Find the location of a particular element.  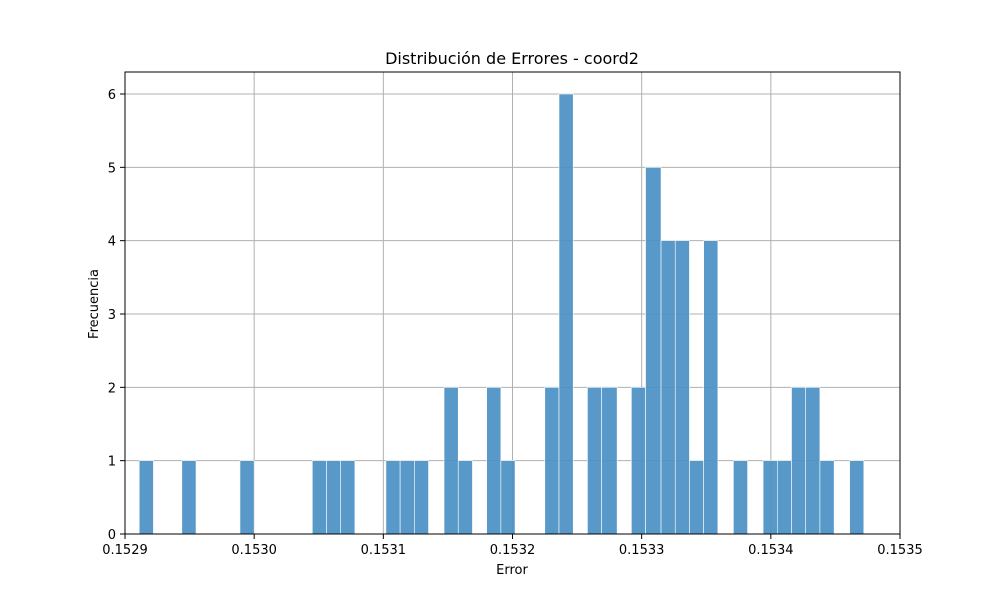

y-tick-label: 0 is located at coordinates (112, 535).